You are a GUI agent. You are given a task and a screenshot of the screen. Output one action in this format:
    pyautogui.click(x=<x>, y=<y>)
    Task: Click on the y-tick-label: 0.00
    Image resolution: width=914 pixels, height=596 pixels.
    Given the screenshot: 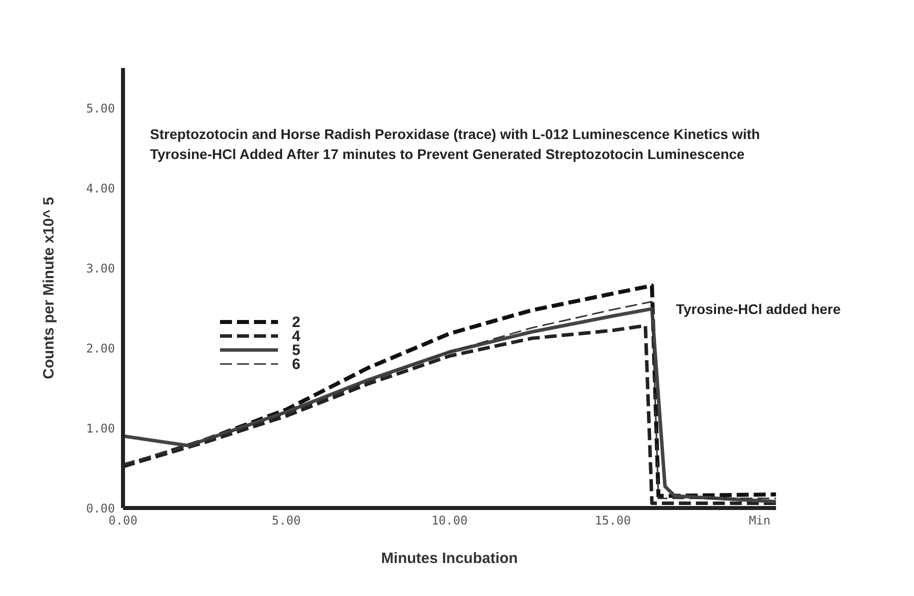 What is the action you would take?
    pyautogui.click(x=100, y=508)
    